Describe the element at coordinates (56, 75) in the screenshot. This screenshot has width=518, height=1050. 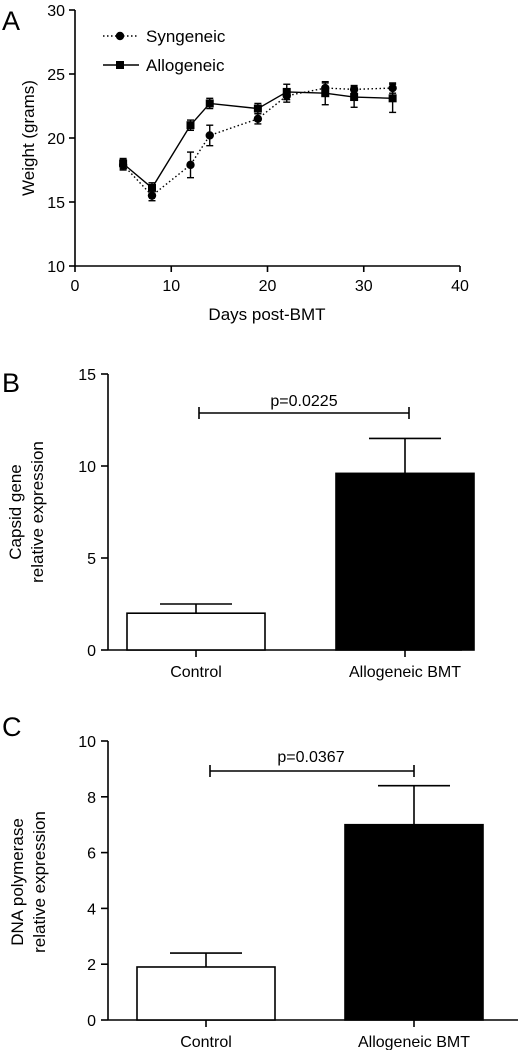
I see `panel-a-y-tick-label: 25` at that location.